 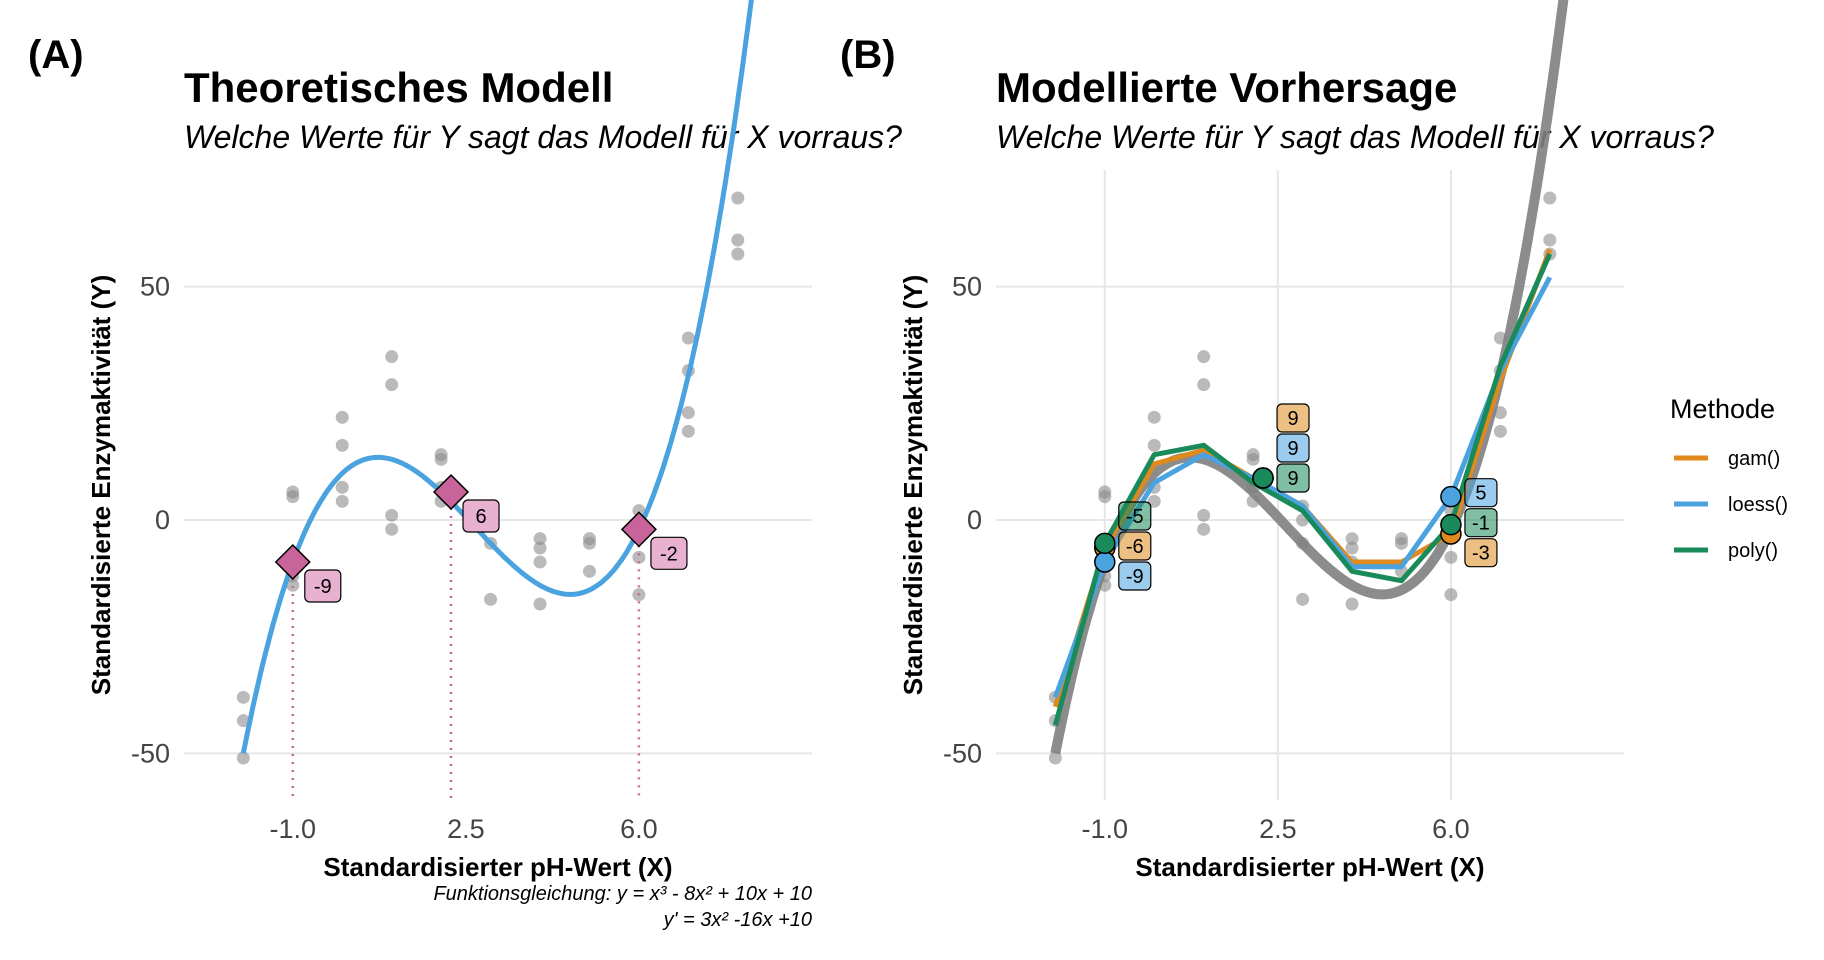 What do you see at coordinates (1226, 87) in the screenshot?
I see `chart-title: Modellierte Vorhersage` at bounding box center [1226, 87].